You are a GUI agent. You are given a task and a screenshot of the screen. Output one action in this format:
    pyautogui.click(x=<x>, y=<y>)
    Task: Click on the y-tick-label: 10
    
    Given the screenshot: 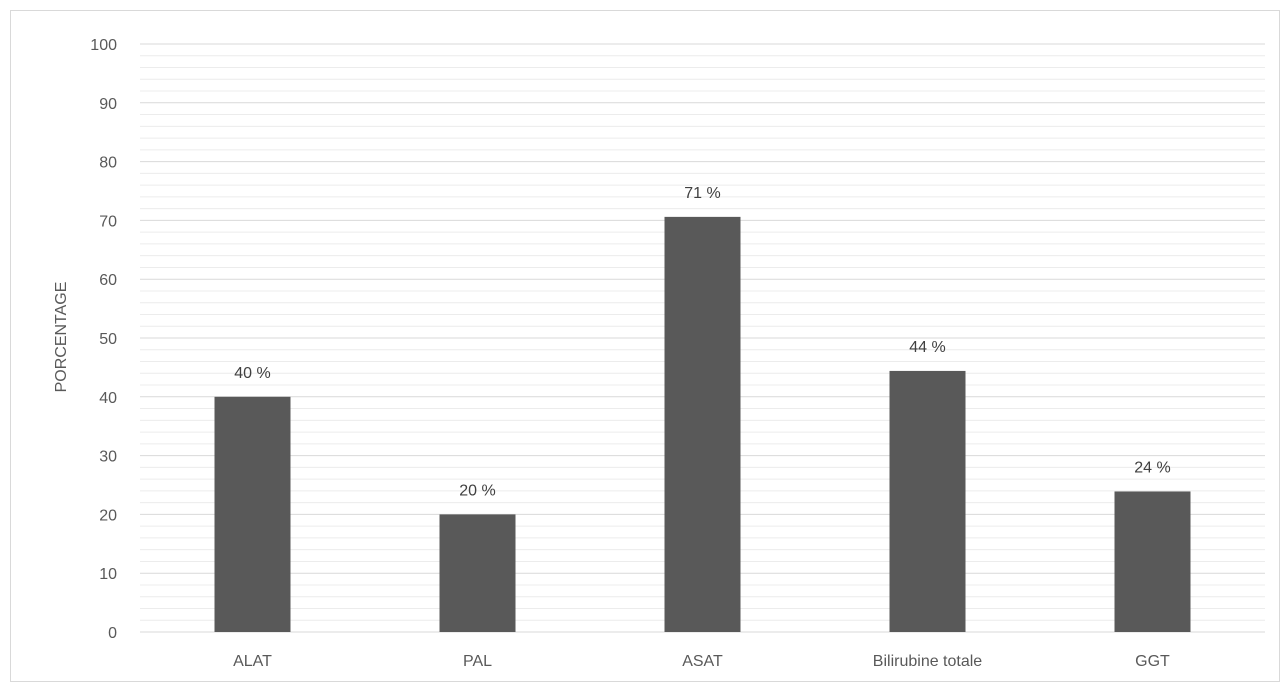 What is the action you would take?
    pyautogui.click(x=108, y=574)
    